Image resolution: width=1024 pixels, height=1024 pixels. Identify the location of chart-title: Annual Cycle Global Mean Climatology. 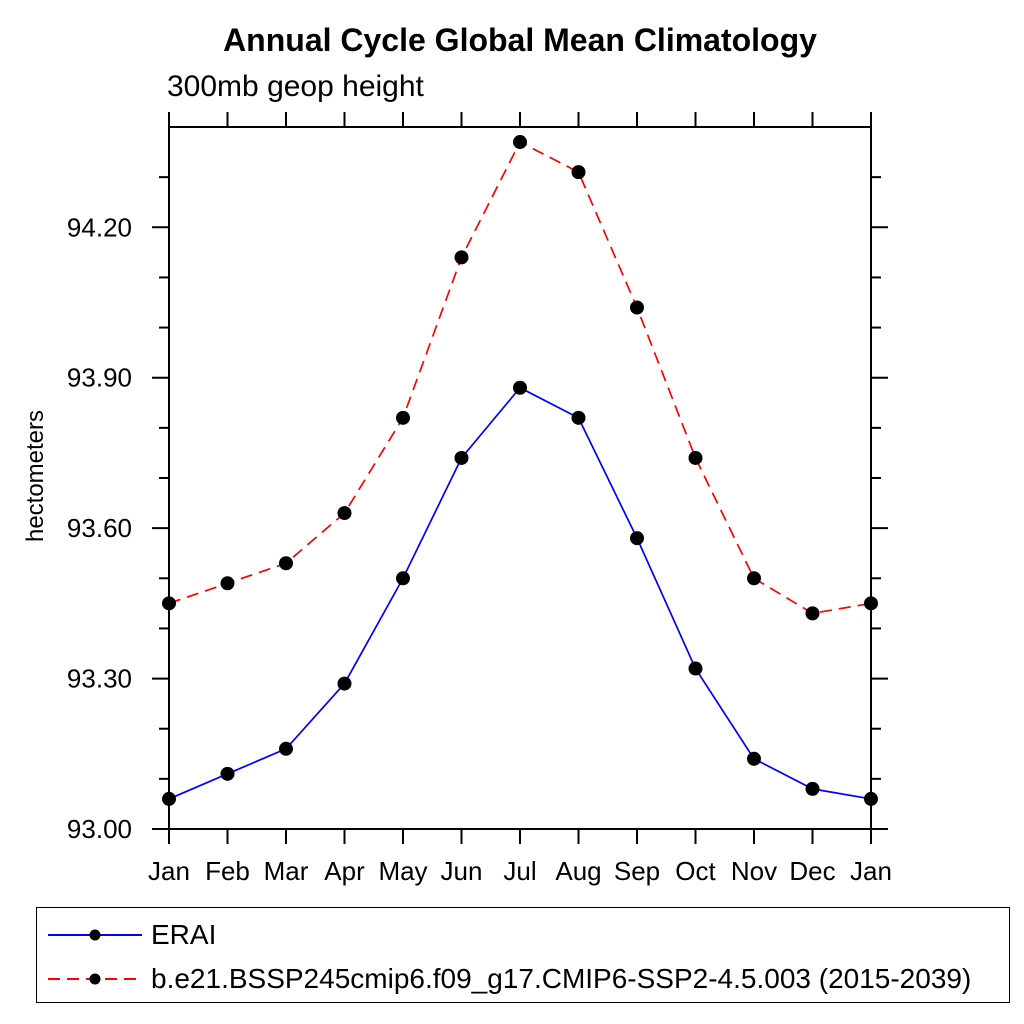
(520, 40).